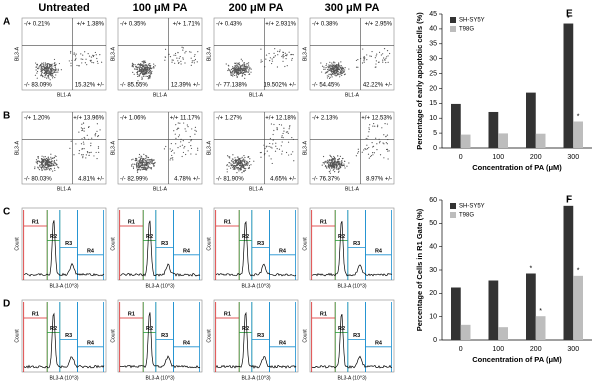 Image resolution: width=600 pixels, height=392 pixels. Describe the element at coordinates (352, 336) in the screenshot. I see `plot-frame` at that location.